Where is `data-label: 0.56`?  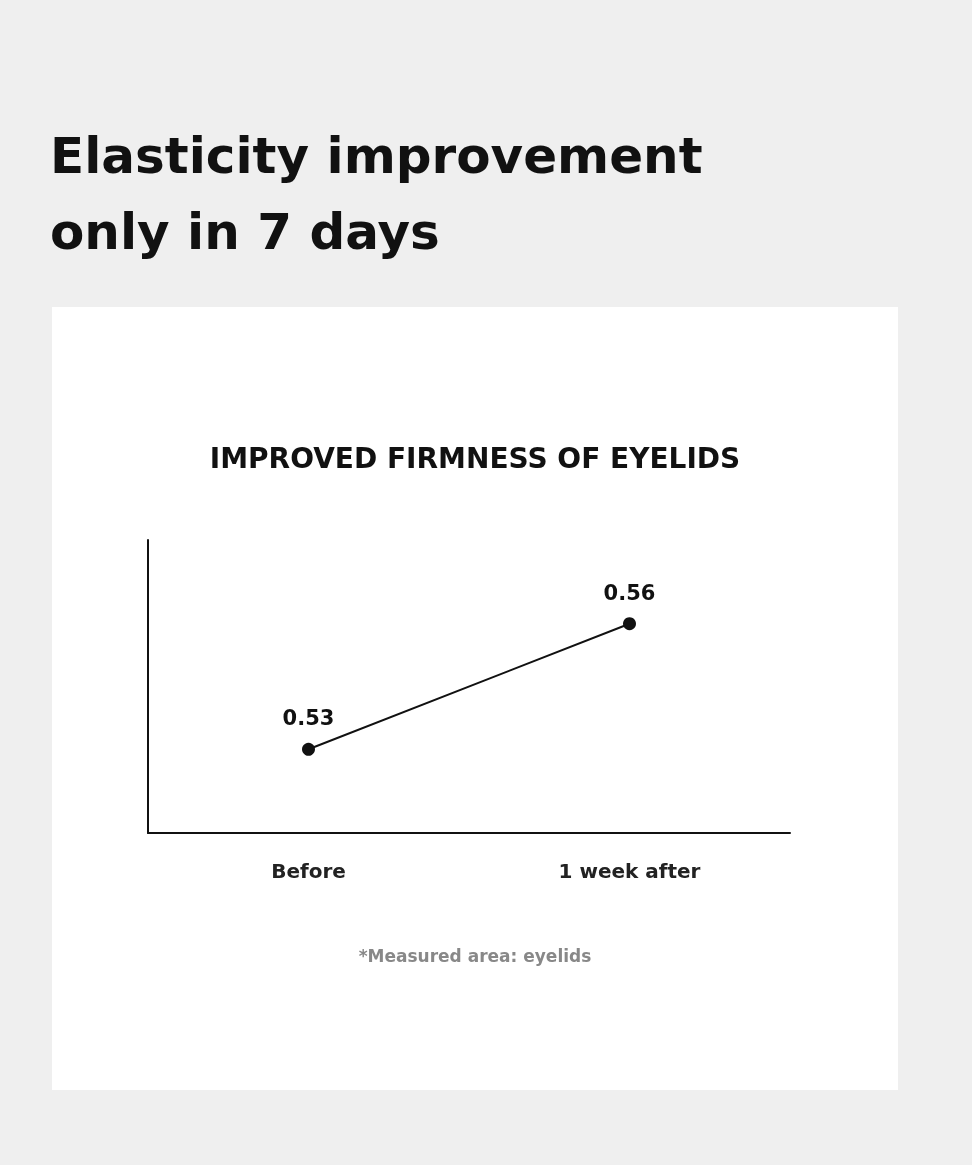
data-label: 0.56 is located at coordinates (629, 592).